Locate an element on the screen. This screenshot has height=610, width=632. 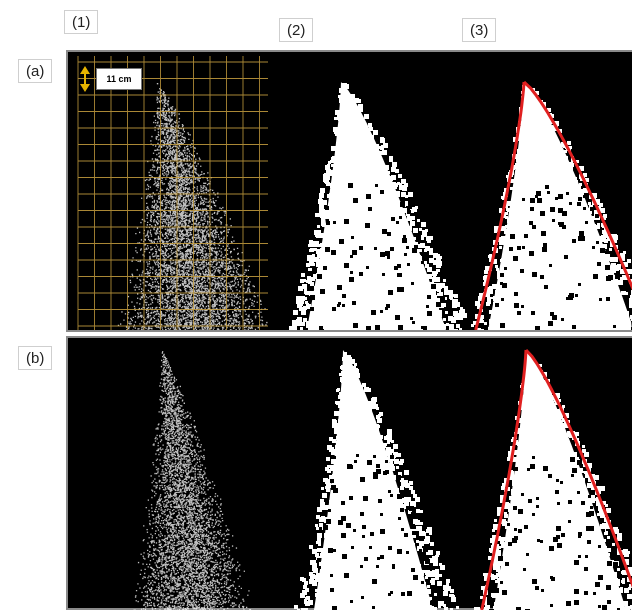
row-label-a: (a) is located at coordinates (35, 71).